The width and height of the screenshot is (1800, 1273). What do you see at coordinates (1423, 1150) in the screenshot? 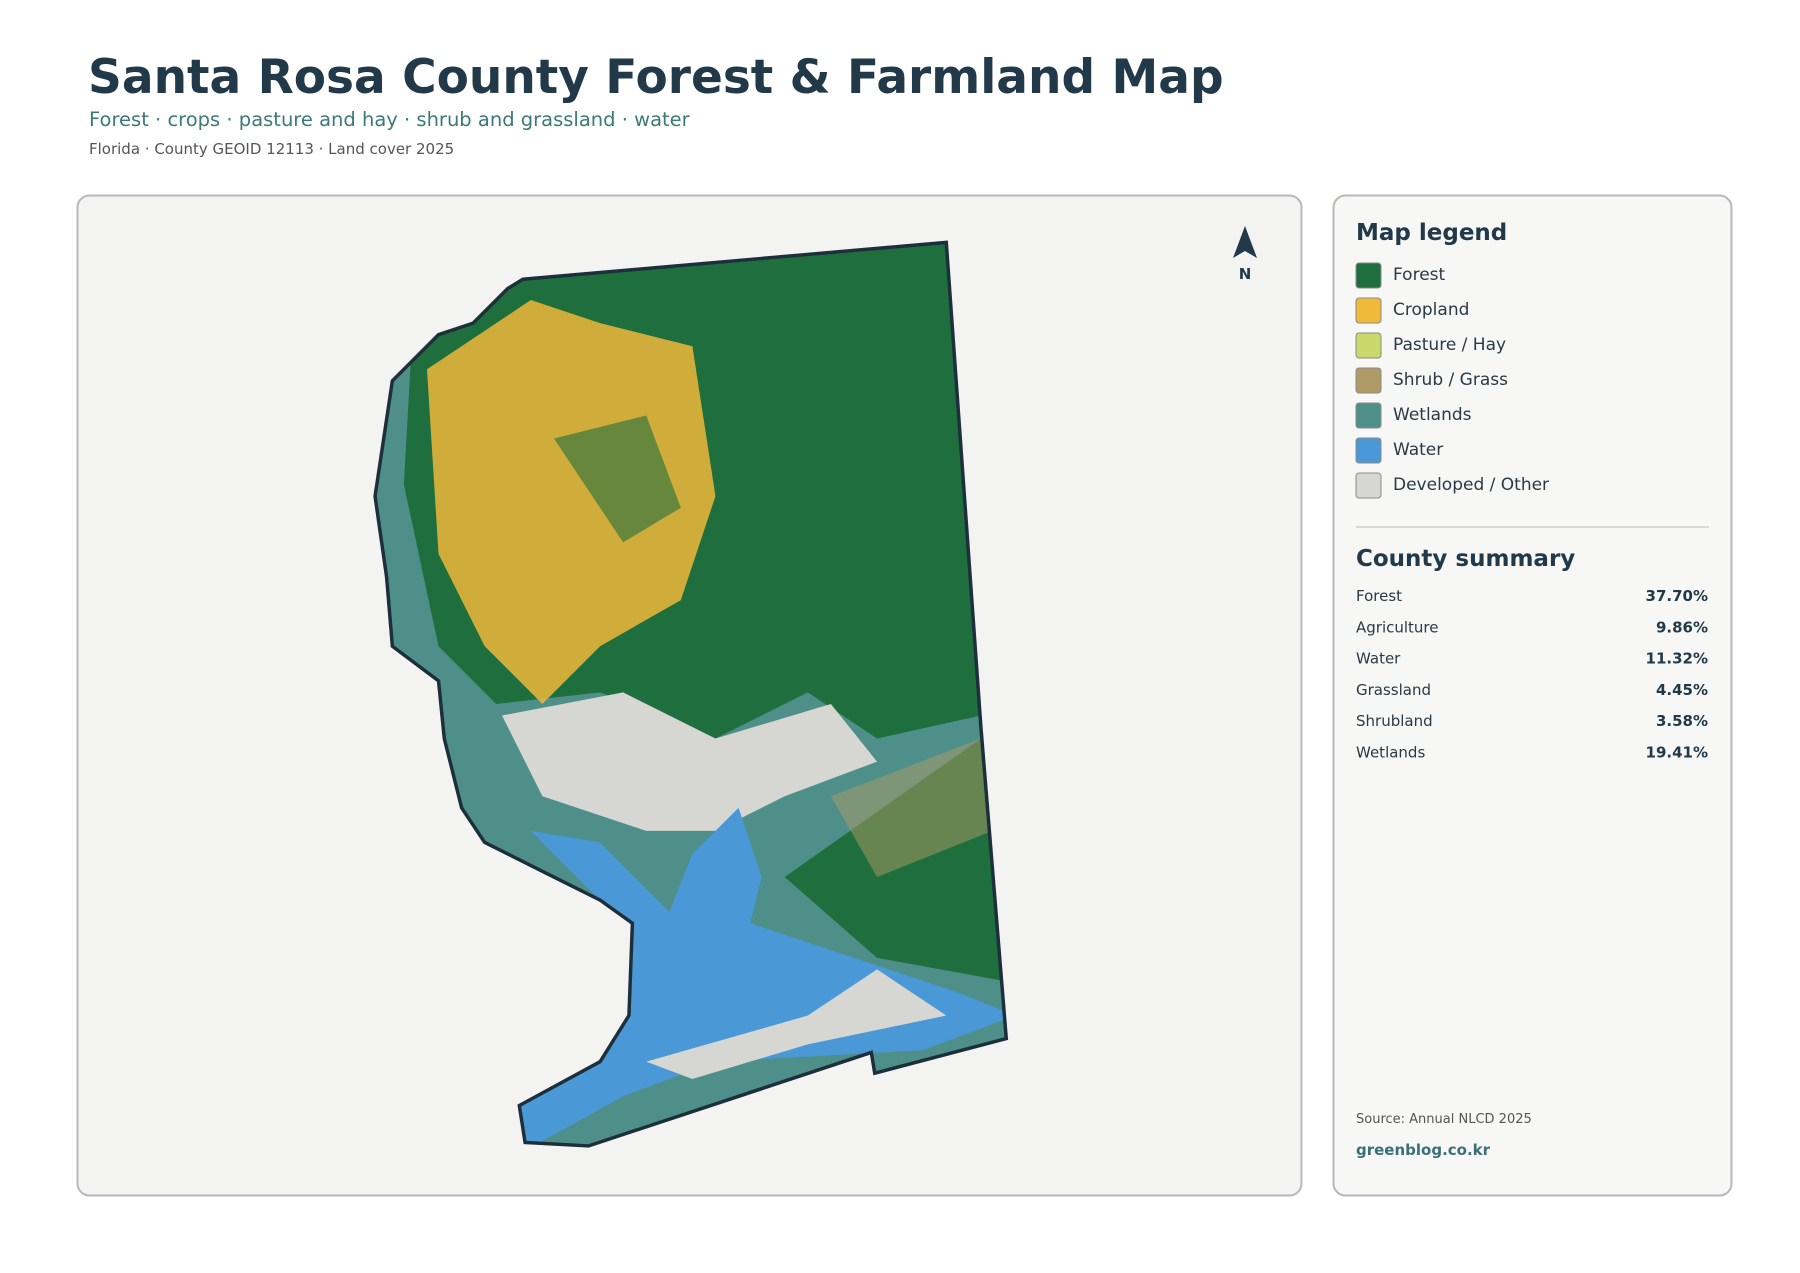
I see `site: greenblog.co.kr` at bounding box center [1423, 1150].